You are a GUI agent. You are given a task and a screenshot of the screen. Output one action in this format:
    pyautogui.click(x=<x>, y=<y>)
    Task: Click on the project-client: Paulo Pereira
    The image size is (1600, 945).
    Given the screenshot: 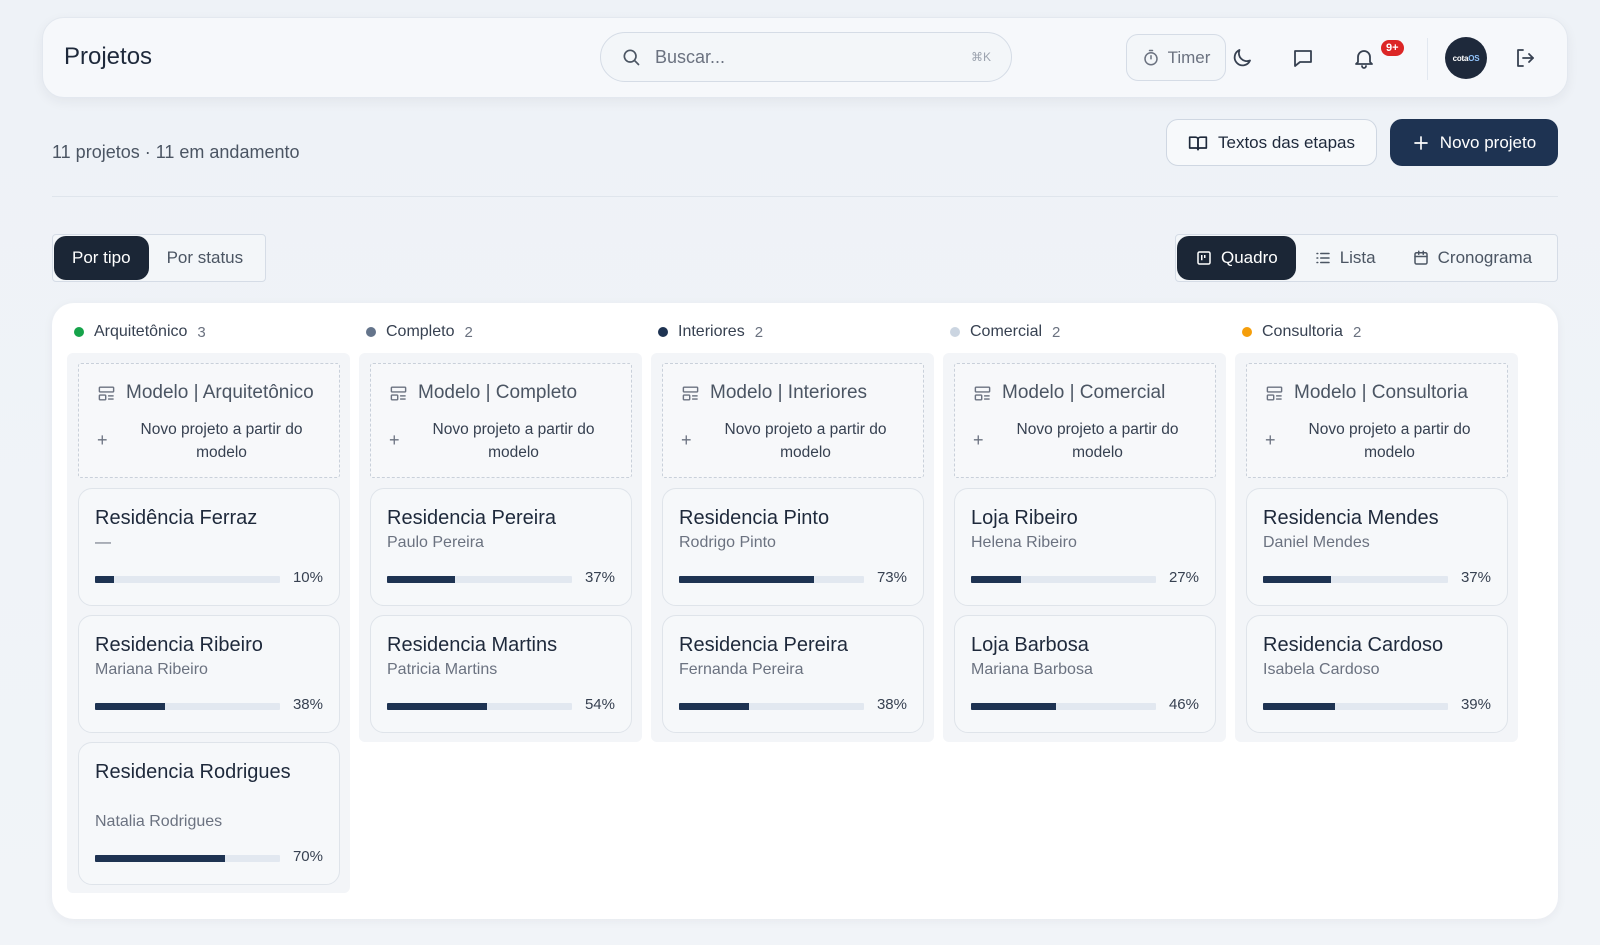 What is the action you would take?
    pyautogui.click(x=435, y=542)
    